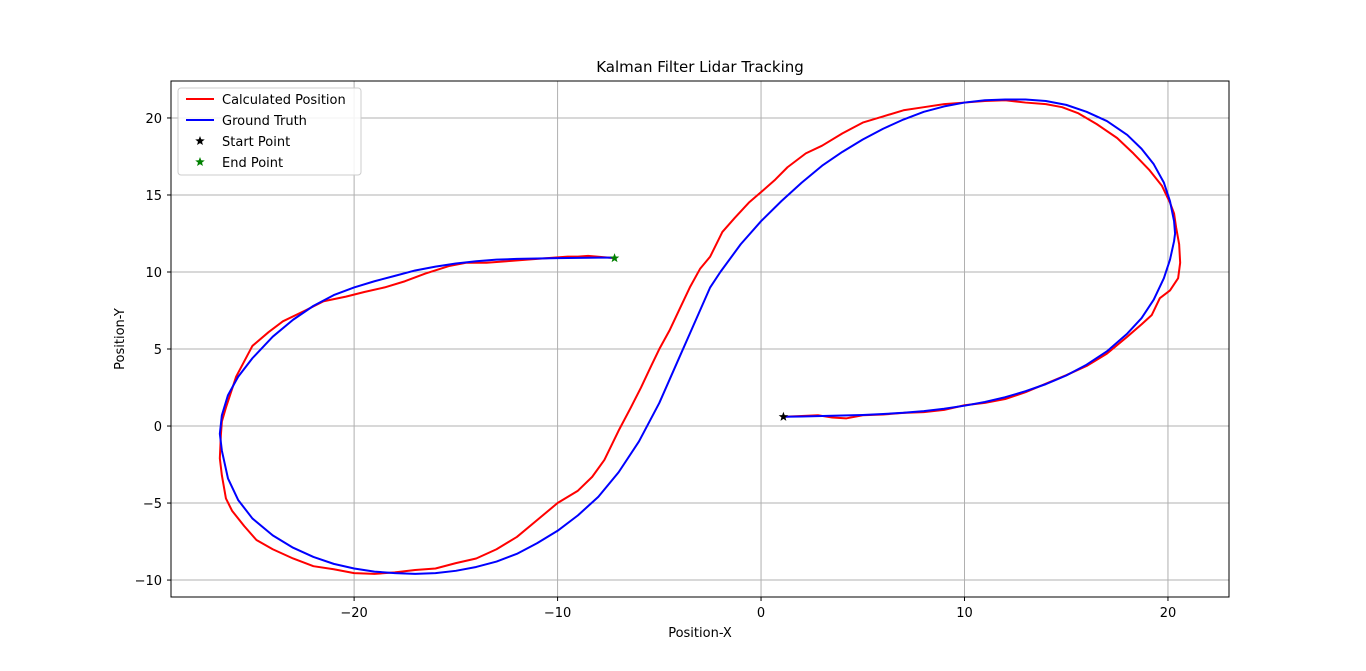  Describe the element at coordinates (264, 121) in the screenshot. I see `legend-label: Ground Truth` at that location.